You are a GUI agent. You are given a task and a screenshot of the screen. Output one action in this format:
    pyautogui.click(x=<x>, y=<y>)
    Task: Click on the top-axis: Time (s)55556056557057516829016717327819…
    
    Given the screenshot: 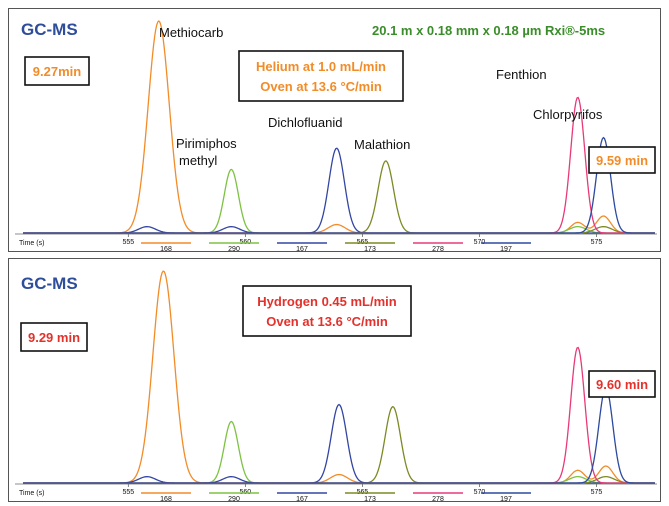 What is the action you would take?
    pyautogui.click(x=336, y=243)
    